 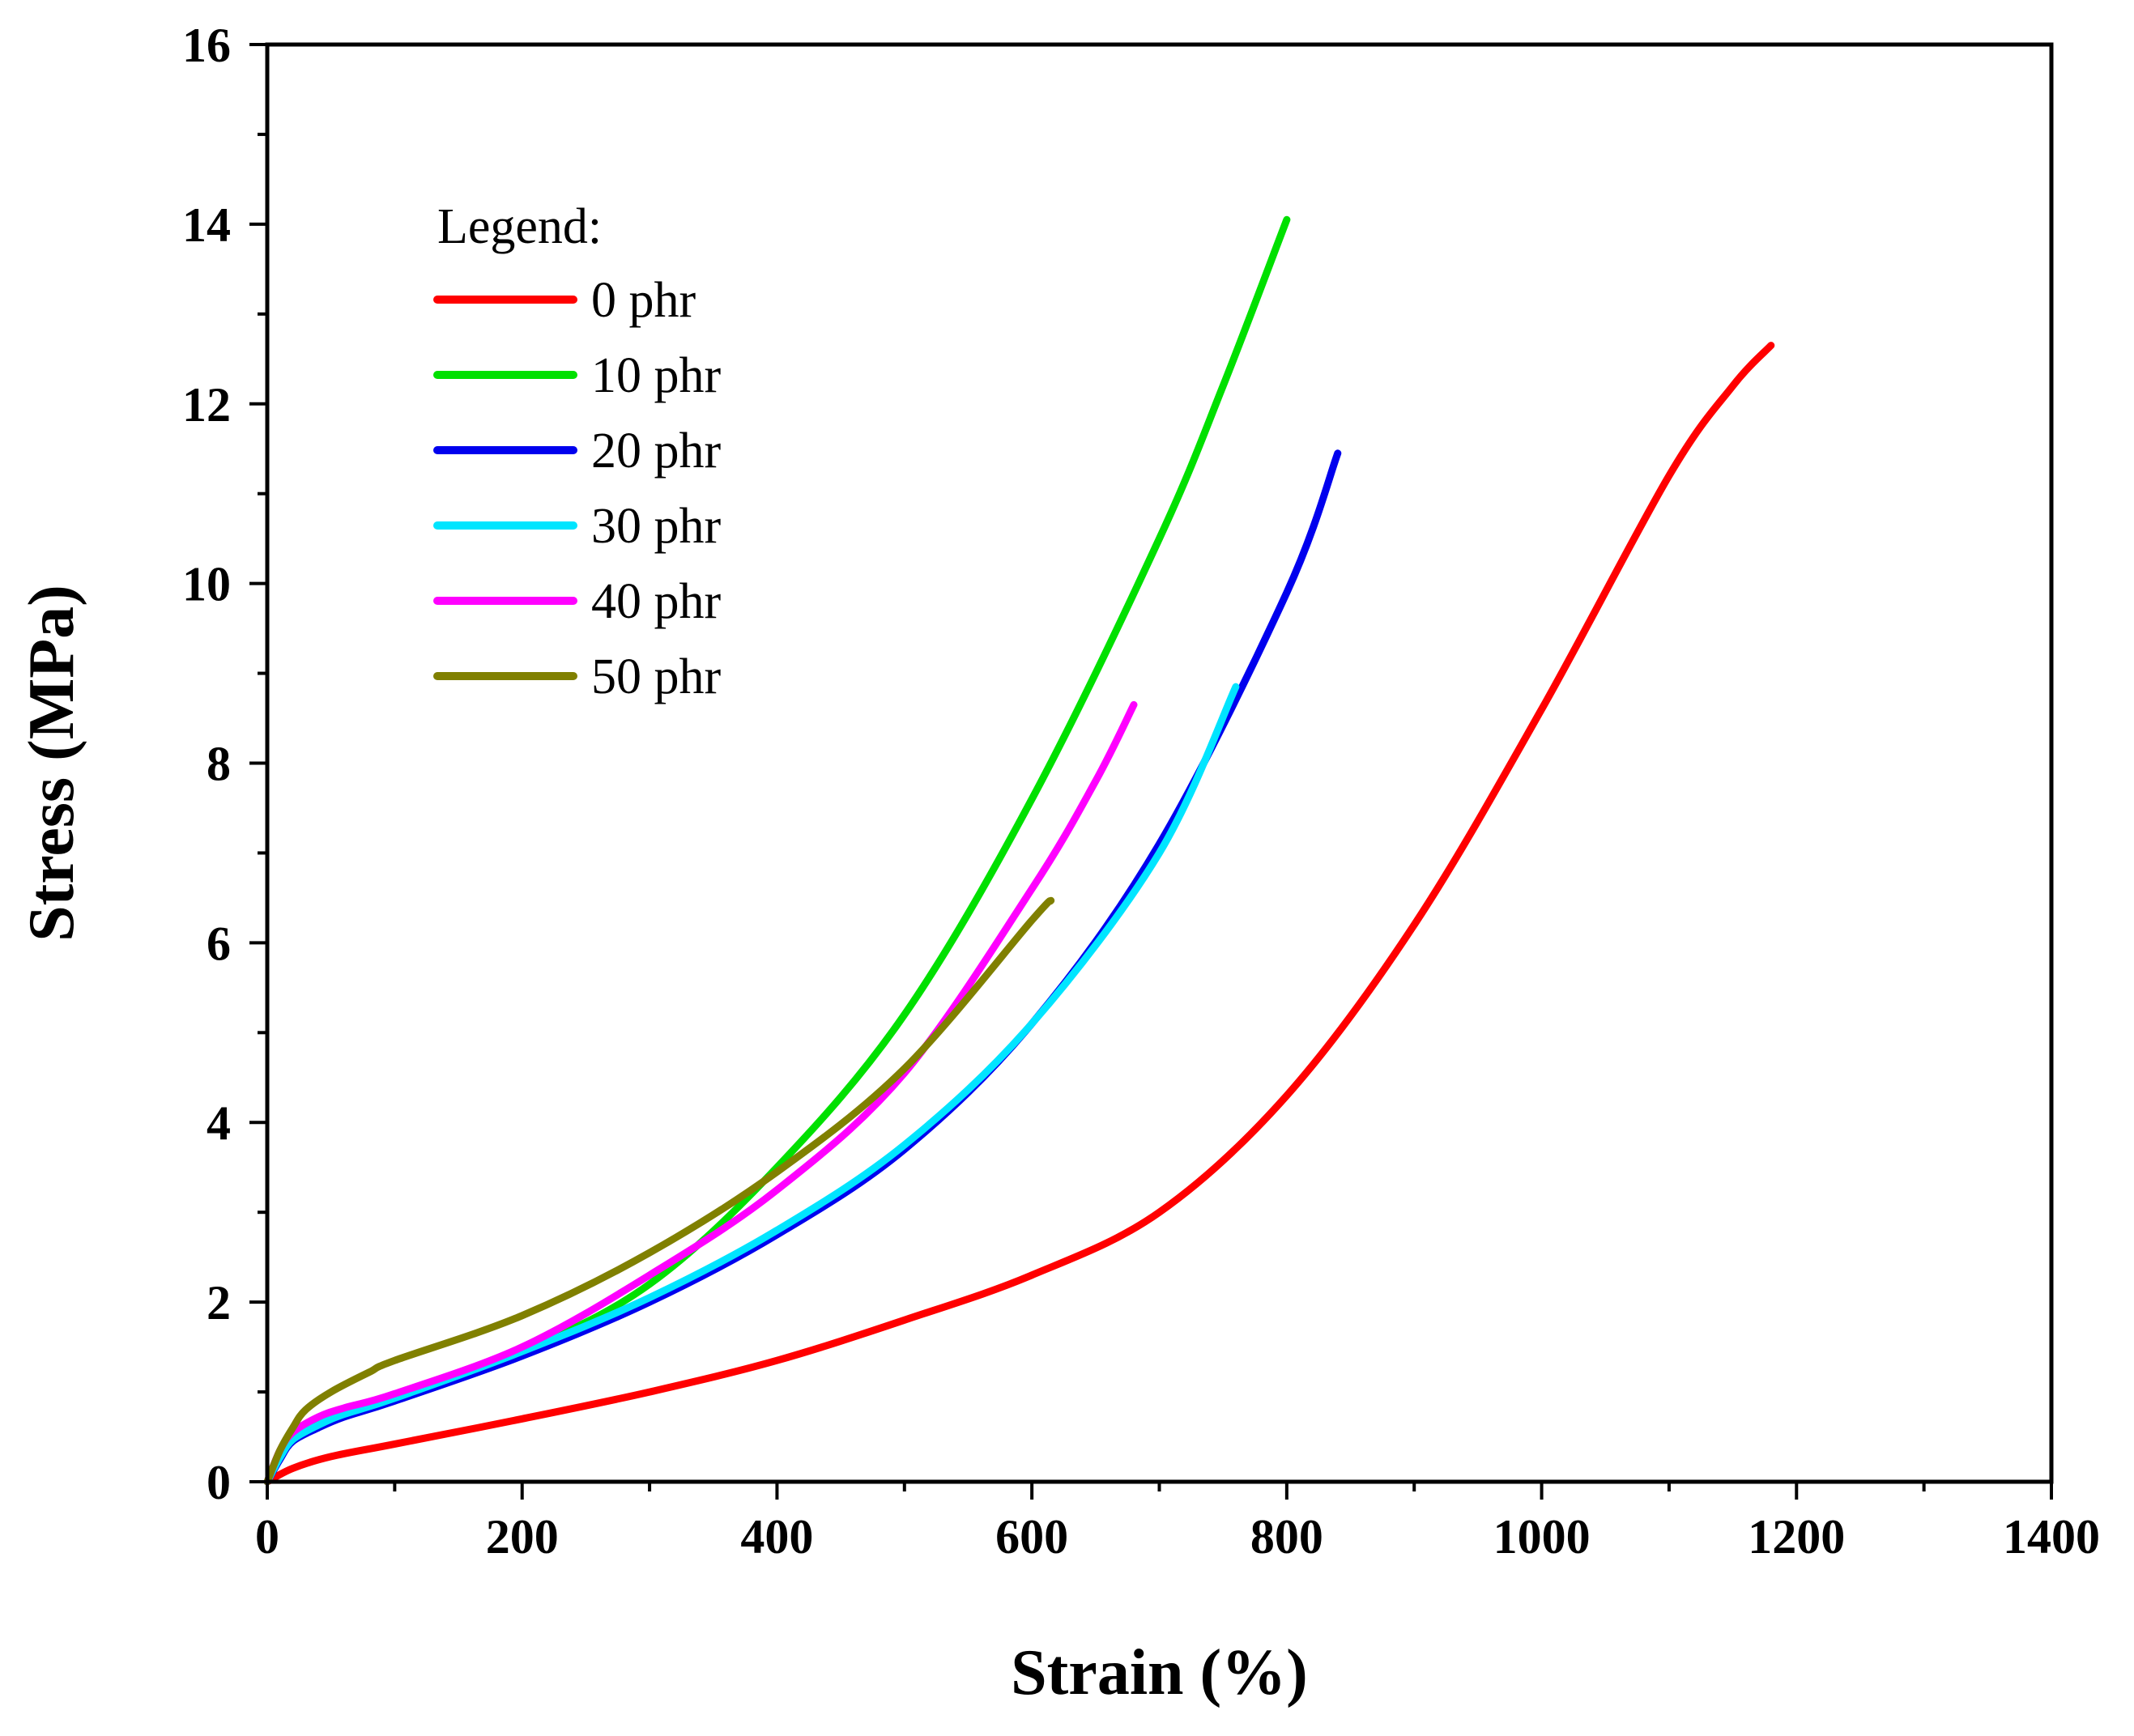 What do you see at coordinates (1286, 1537) in the screenshot?
I see `x-tick-label: 800` at bounding box center [1286, 1537].